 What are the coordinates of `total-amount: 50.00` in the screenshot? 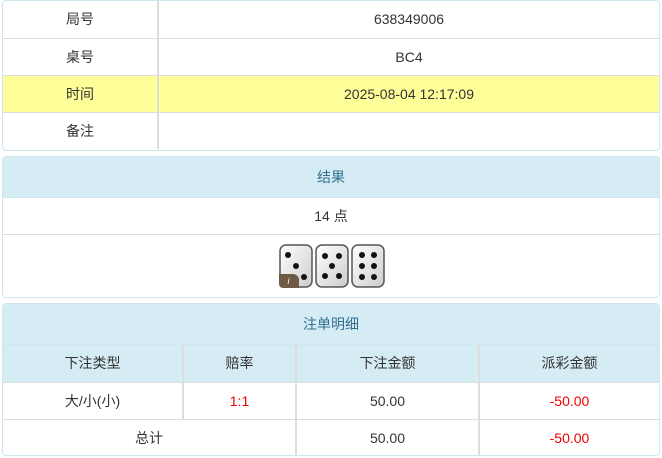 It's located at (388, 437).